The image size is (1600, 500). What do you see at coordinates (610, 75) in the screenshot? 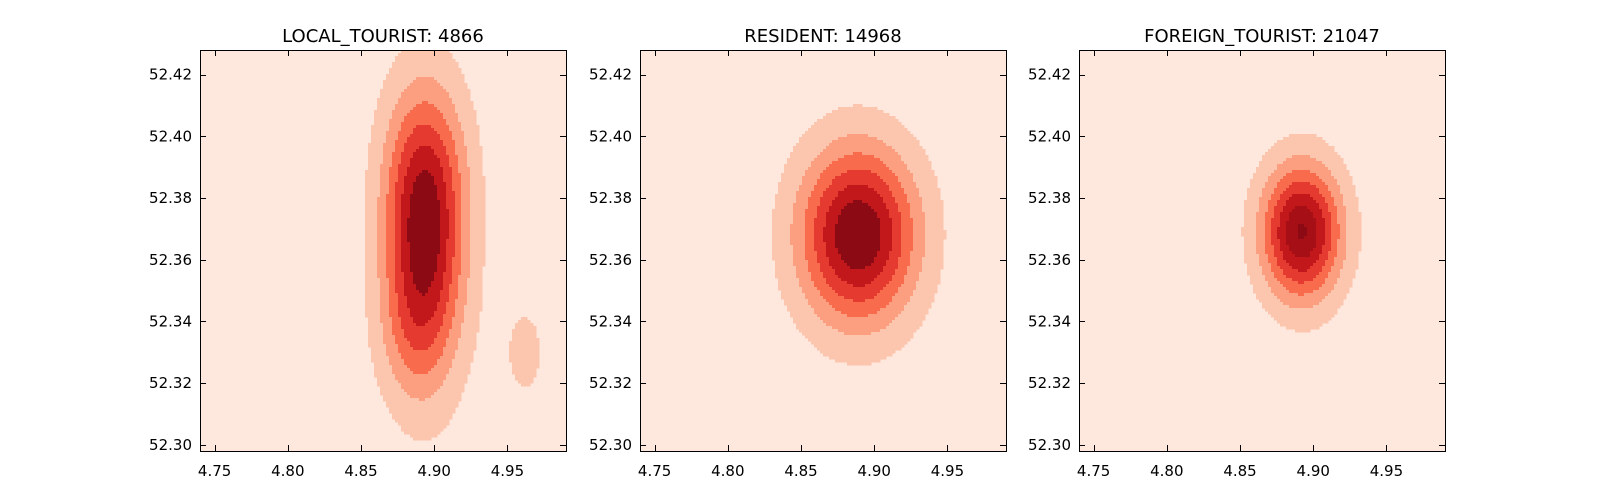
I see `y-tick-label: 52.42` at bounding box center [610, 75].